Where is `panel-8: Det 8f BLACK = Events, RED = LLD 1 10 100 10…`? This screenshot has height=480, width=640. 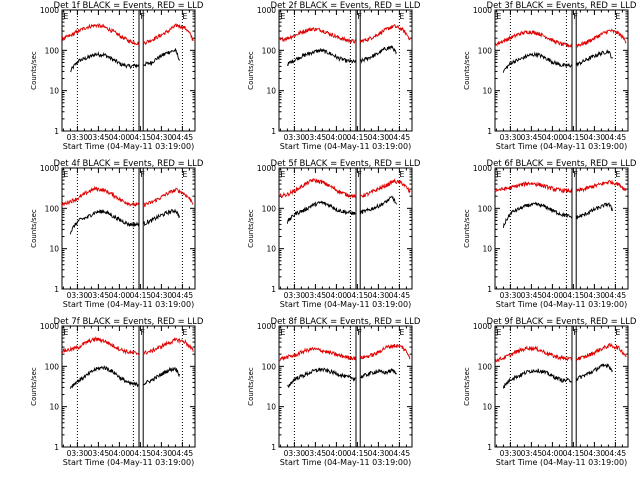 panel-8: Det 8f BLACK = Events, RED = LLD 1 10 100 10… is located at coordinates (334, 392).